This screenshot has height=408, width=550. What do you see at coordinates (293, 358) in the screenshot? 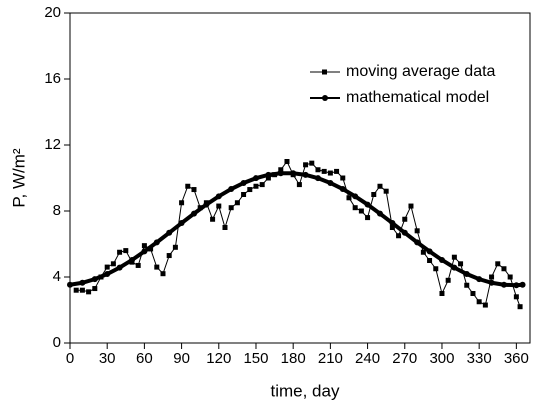
I see `x-tick-label: 180` at bounding box center [293, 358].